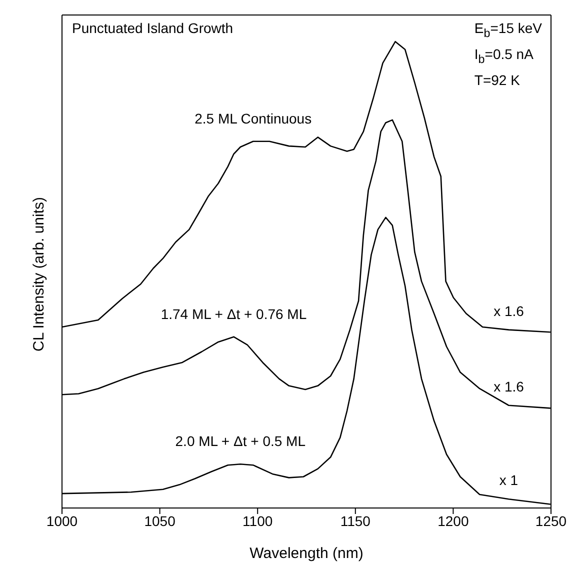 The image size is (580, 576). Describe the element at coordinates (508, 480) in the screenshot. I see `annotation: x 1` at that location.